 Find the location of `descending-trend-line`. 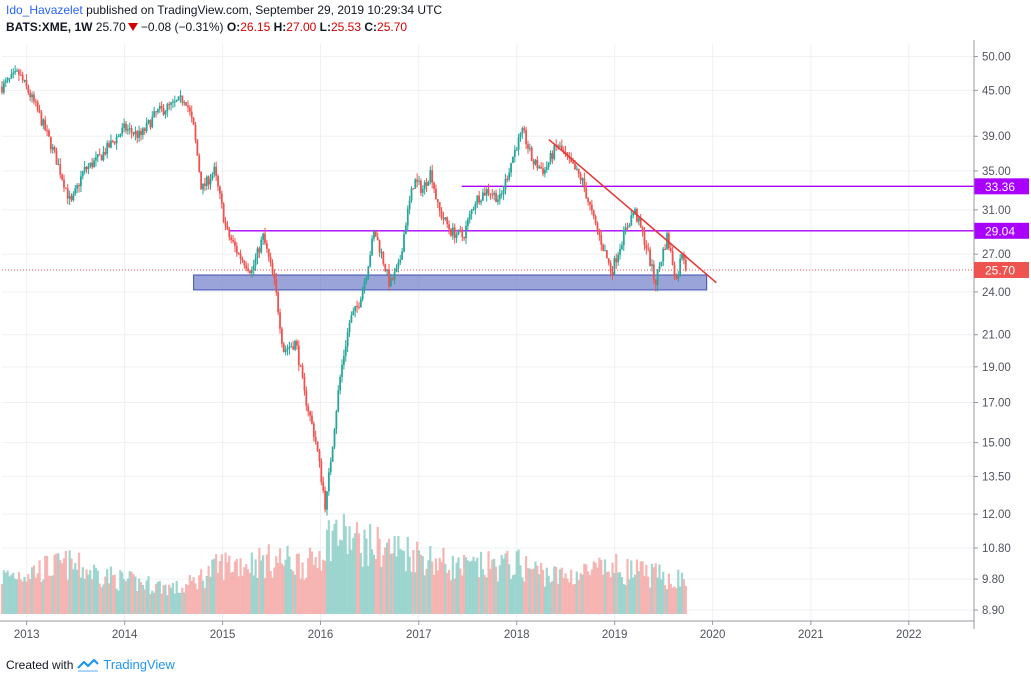

descending-trend-line is located at coordinates (632, 211).